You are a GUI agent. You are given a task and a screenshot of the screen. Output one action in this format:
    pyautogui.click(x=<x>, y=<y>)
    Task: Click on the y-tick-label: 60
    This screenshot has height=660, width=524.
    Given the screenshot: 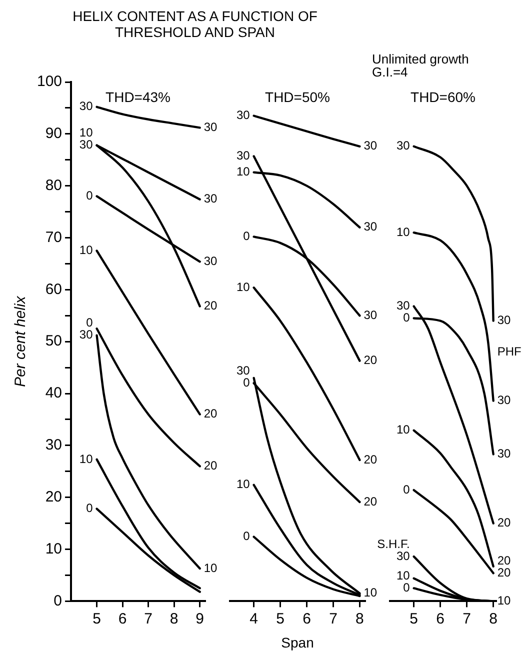 What is the action you would take?
    pyautogui.click(x=53, y=289)
    